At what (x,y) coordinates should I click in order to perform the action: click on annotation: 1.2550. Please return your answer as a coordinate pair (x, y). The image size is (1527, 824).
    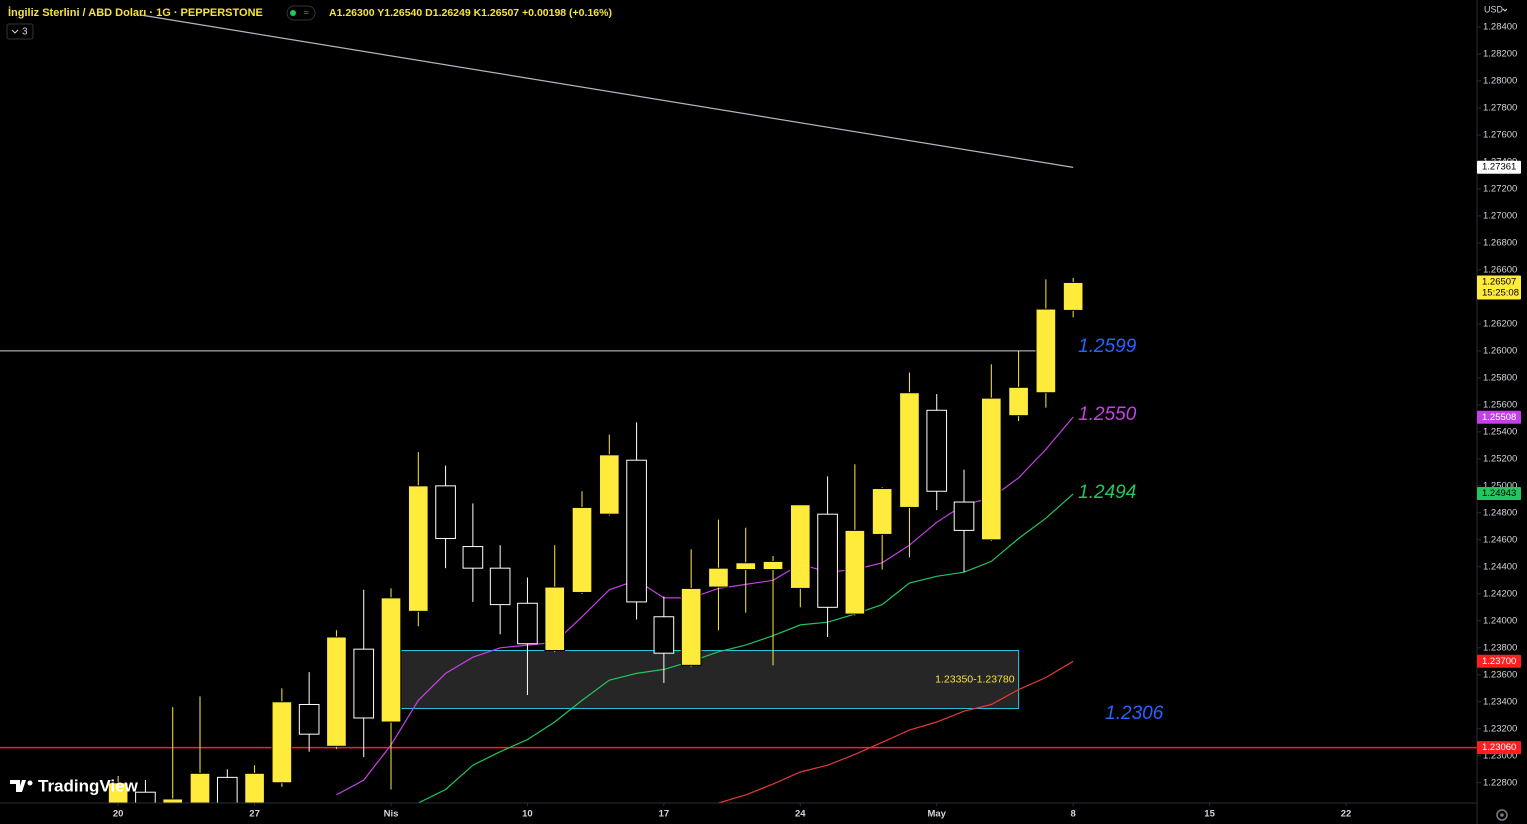
    Looking at the image, I should click on (1107, 414).